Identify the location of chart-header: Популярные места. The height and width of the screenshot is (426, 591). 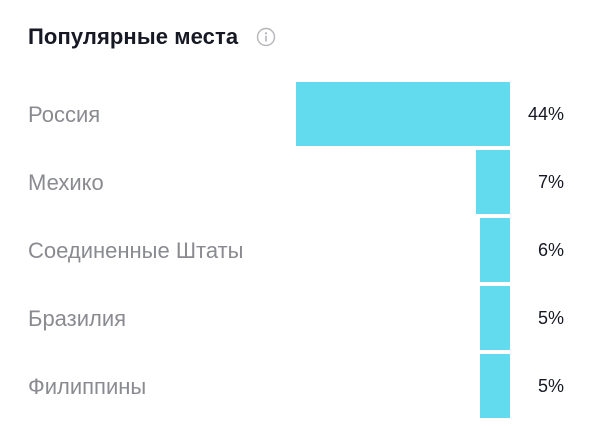
(152, 37).